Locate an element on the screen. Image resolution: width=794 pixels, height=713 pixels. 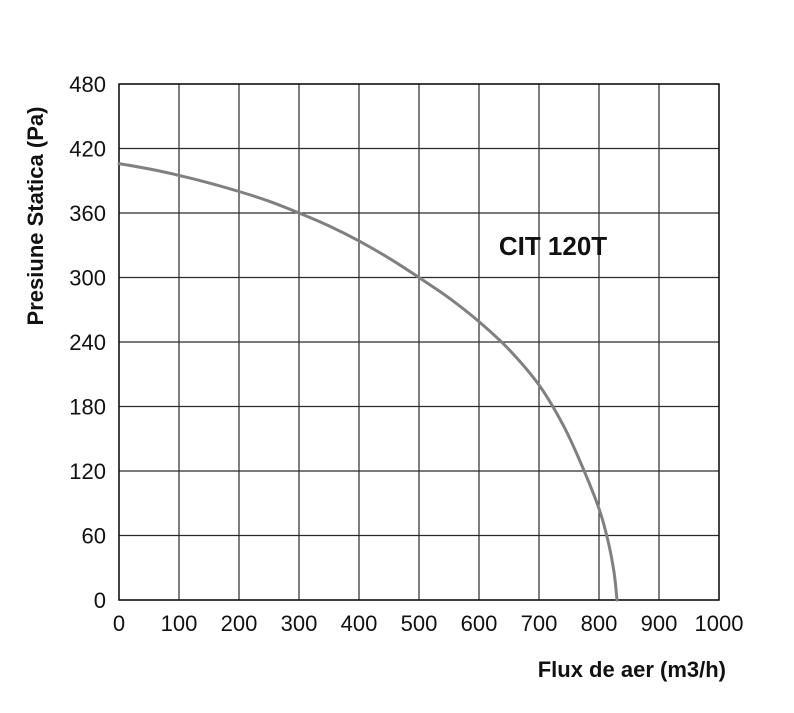
y-axis-title: Presiune Statica (Pa) is located at coordinates (35, 216).